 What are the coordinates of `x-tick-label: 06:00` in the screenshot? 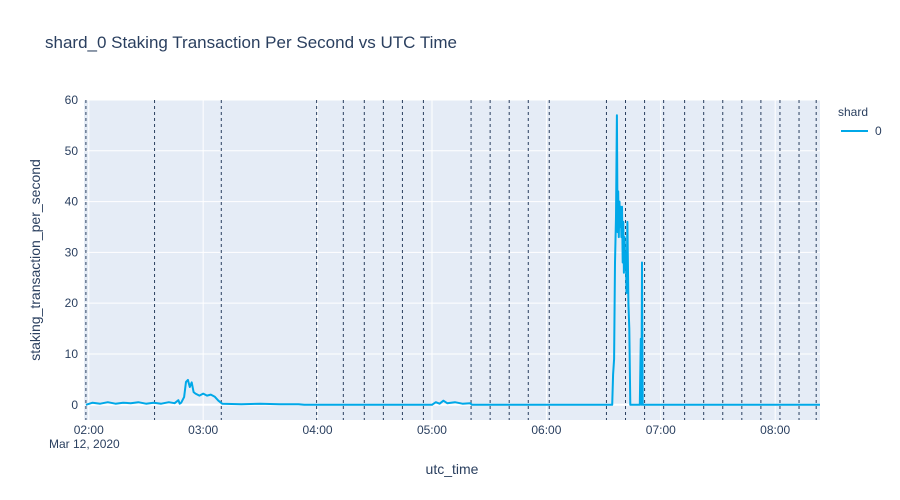 It's located at (546, 430).